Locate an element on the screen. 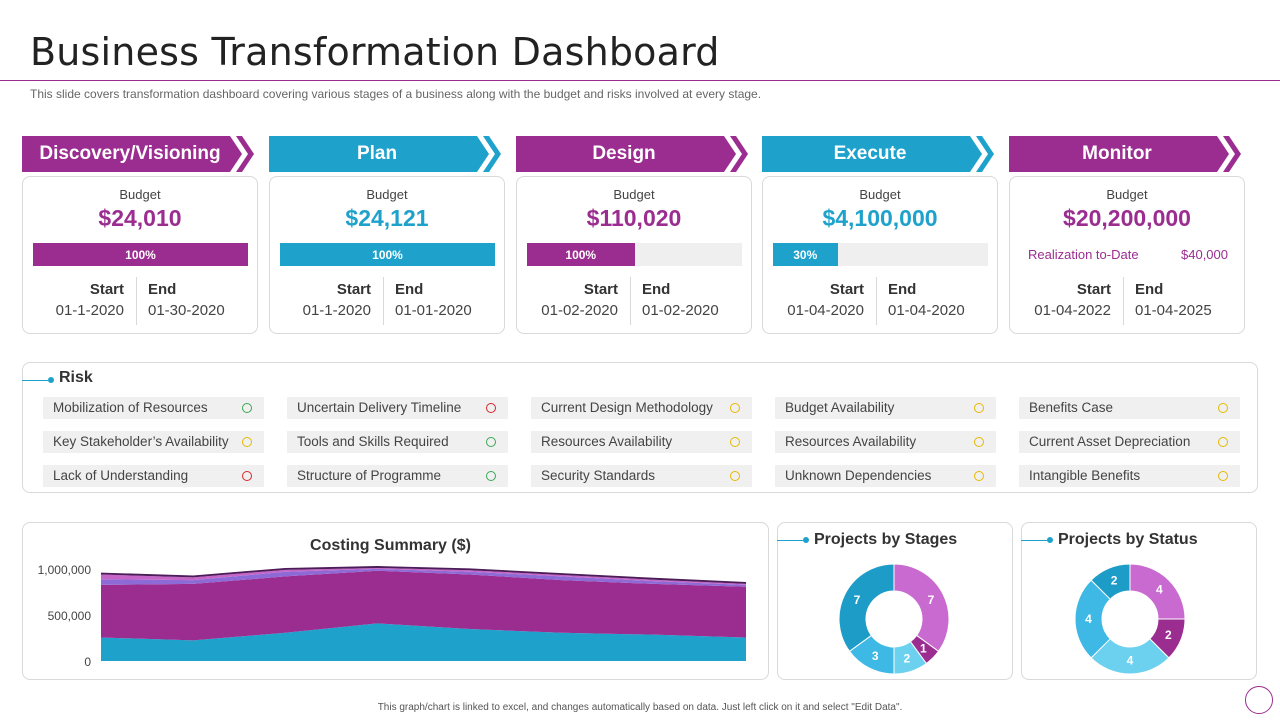  end-date: End 01-04-2020 is located at coordinates (926, 300).